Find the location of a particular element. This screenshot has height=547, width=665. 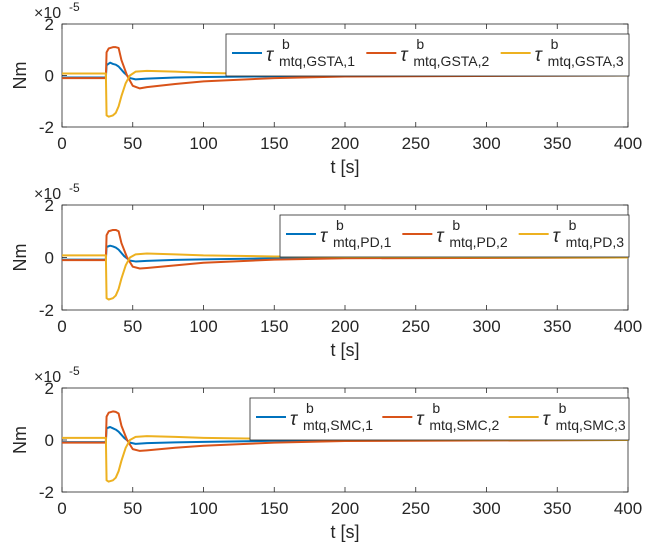

legend-subscript: mtq,SMC,1 is located at coordinates (338, 425).